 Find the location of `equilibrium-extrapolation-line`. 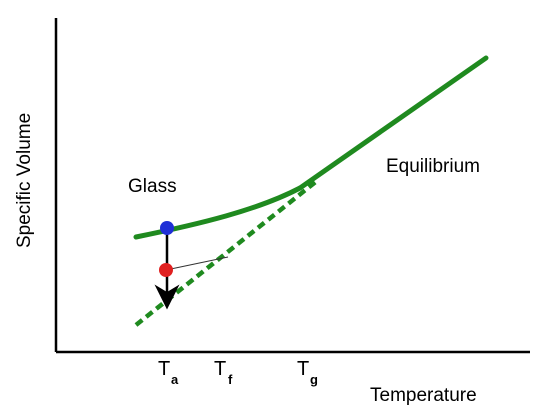

equilibrium-extrapolation-line is located at coordinates (227, 252).